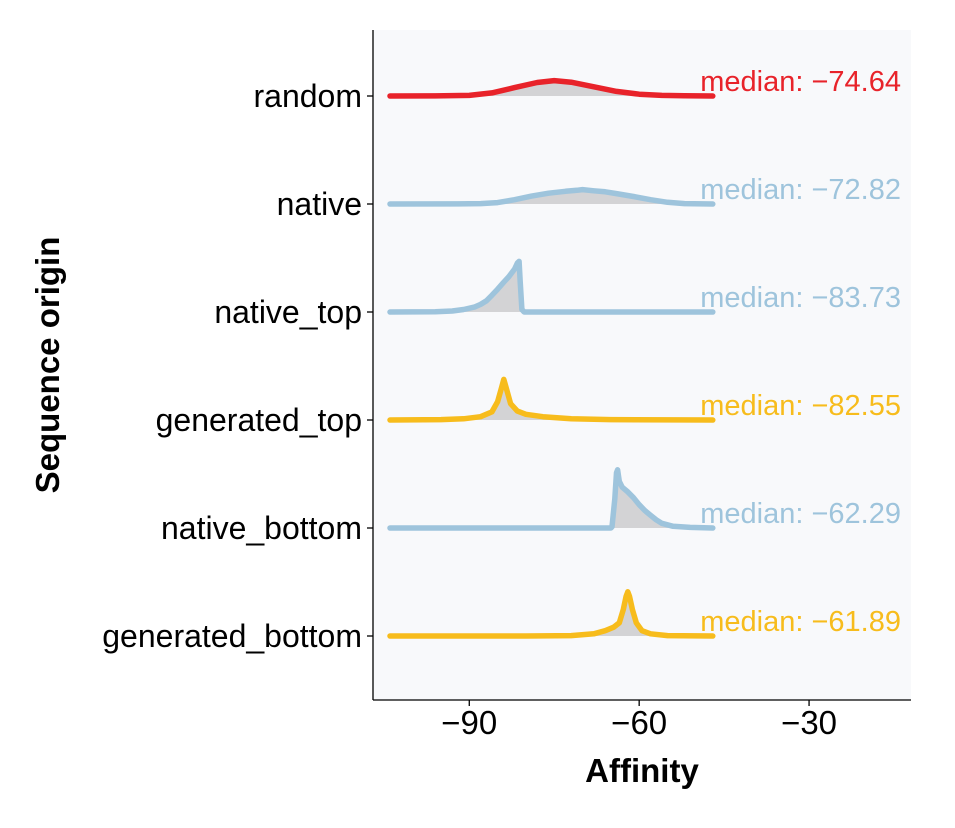 The image size is (955, 828). I want to click on density-fill-native, so click(551, 196).